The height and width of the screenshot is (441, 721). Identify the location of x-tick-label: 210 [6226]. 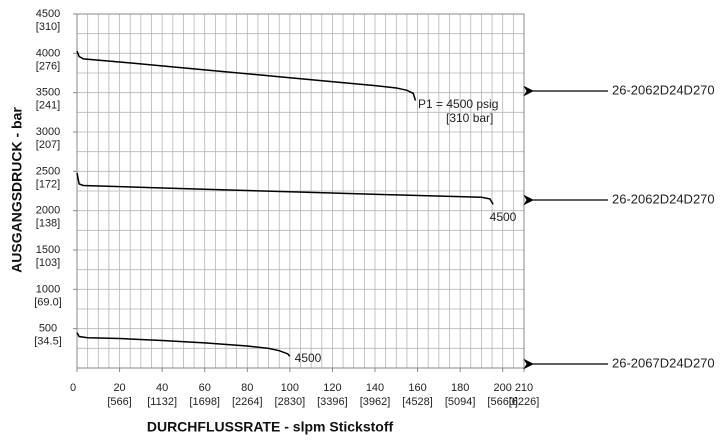
(524, 395).